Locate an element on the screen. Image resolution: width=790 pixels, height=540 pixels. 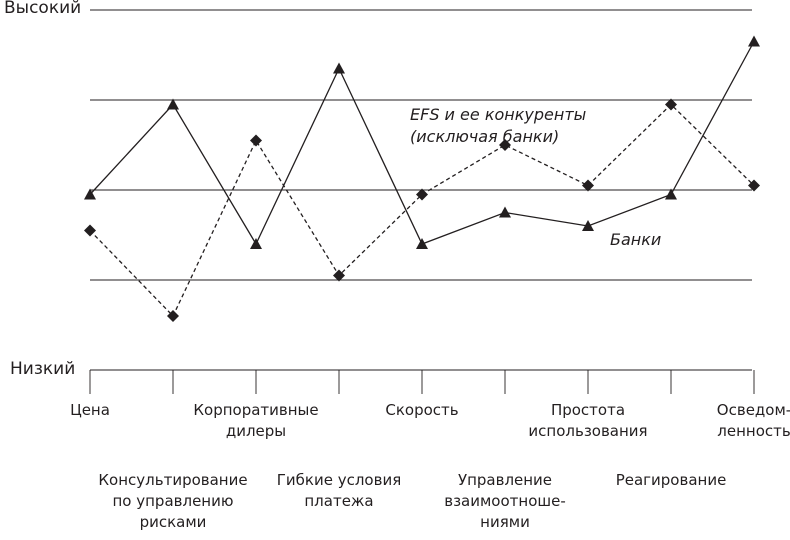
x-tick-label-line: Консультирование is located at coordinates (173, 480).